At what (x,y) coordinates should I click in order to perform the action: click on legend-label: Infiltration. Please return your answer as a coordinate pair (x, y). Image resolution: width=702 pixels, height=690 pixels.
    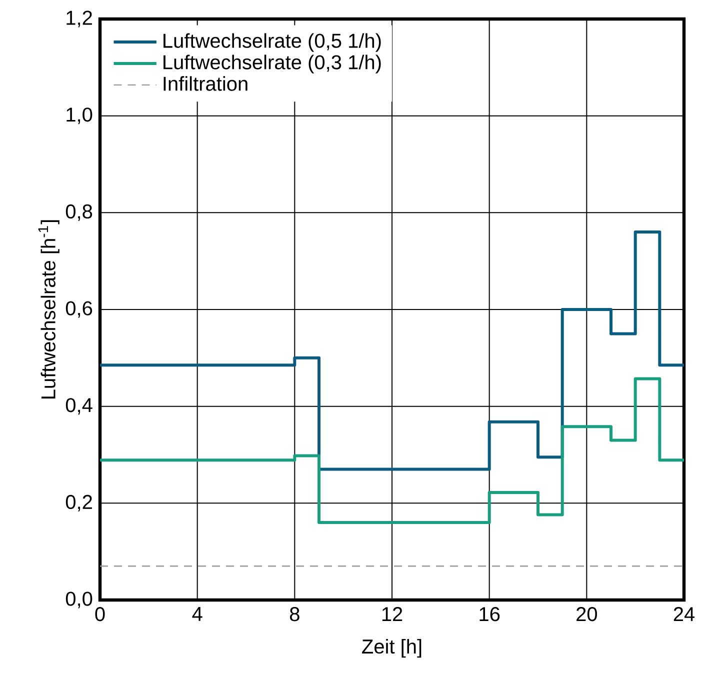
    Looking at the image, I should click on (206, 83).